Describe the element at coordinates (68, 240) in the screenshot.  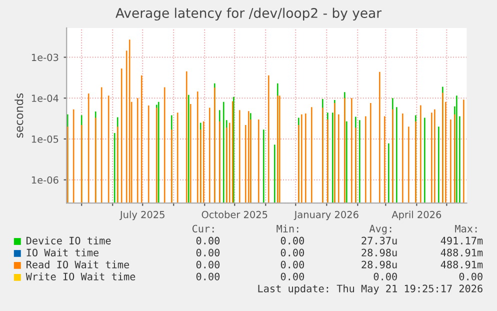
I see `legend-label: Device IO time` at that location.